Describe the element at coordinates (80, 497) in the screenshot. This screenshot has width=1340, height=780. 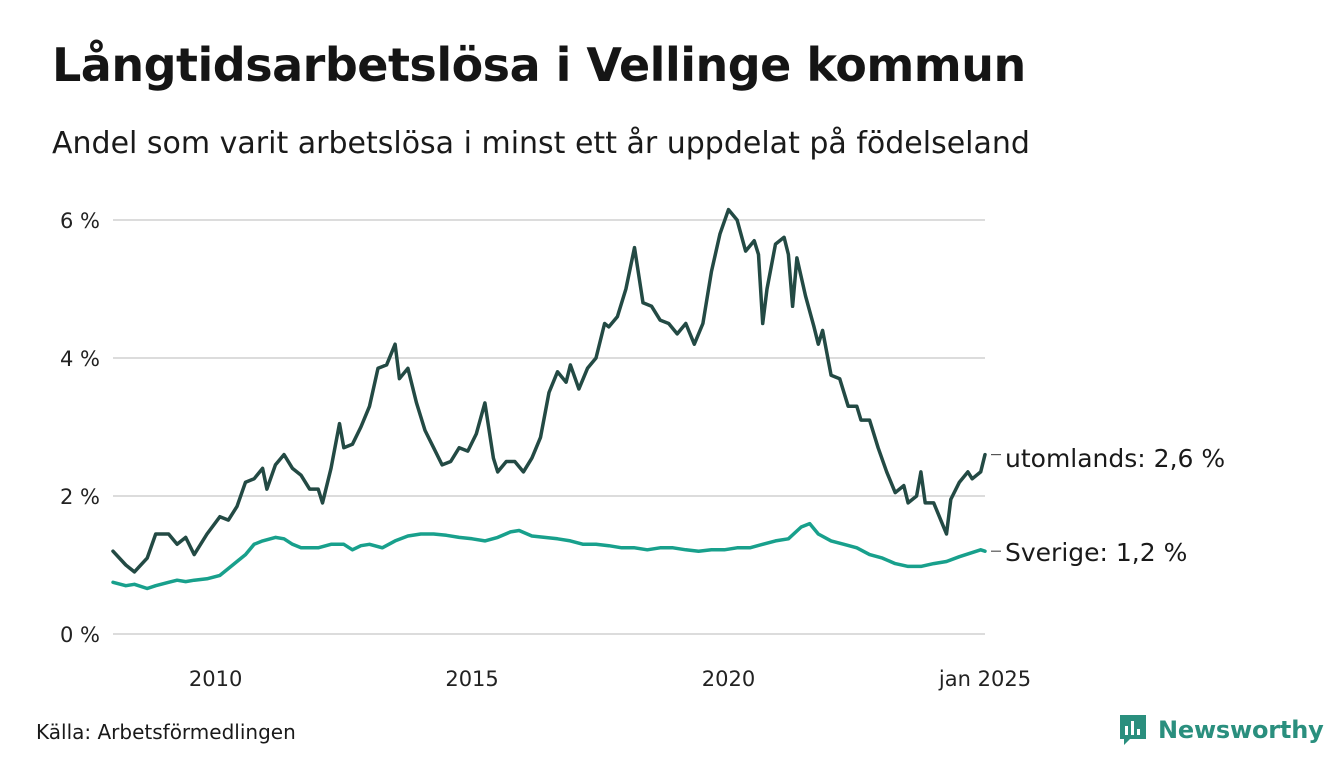
I see `y-tick-label: 2 %` at that location.